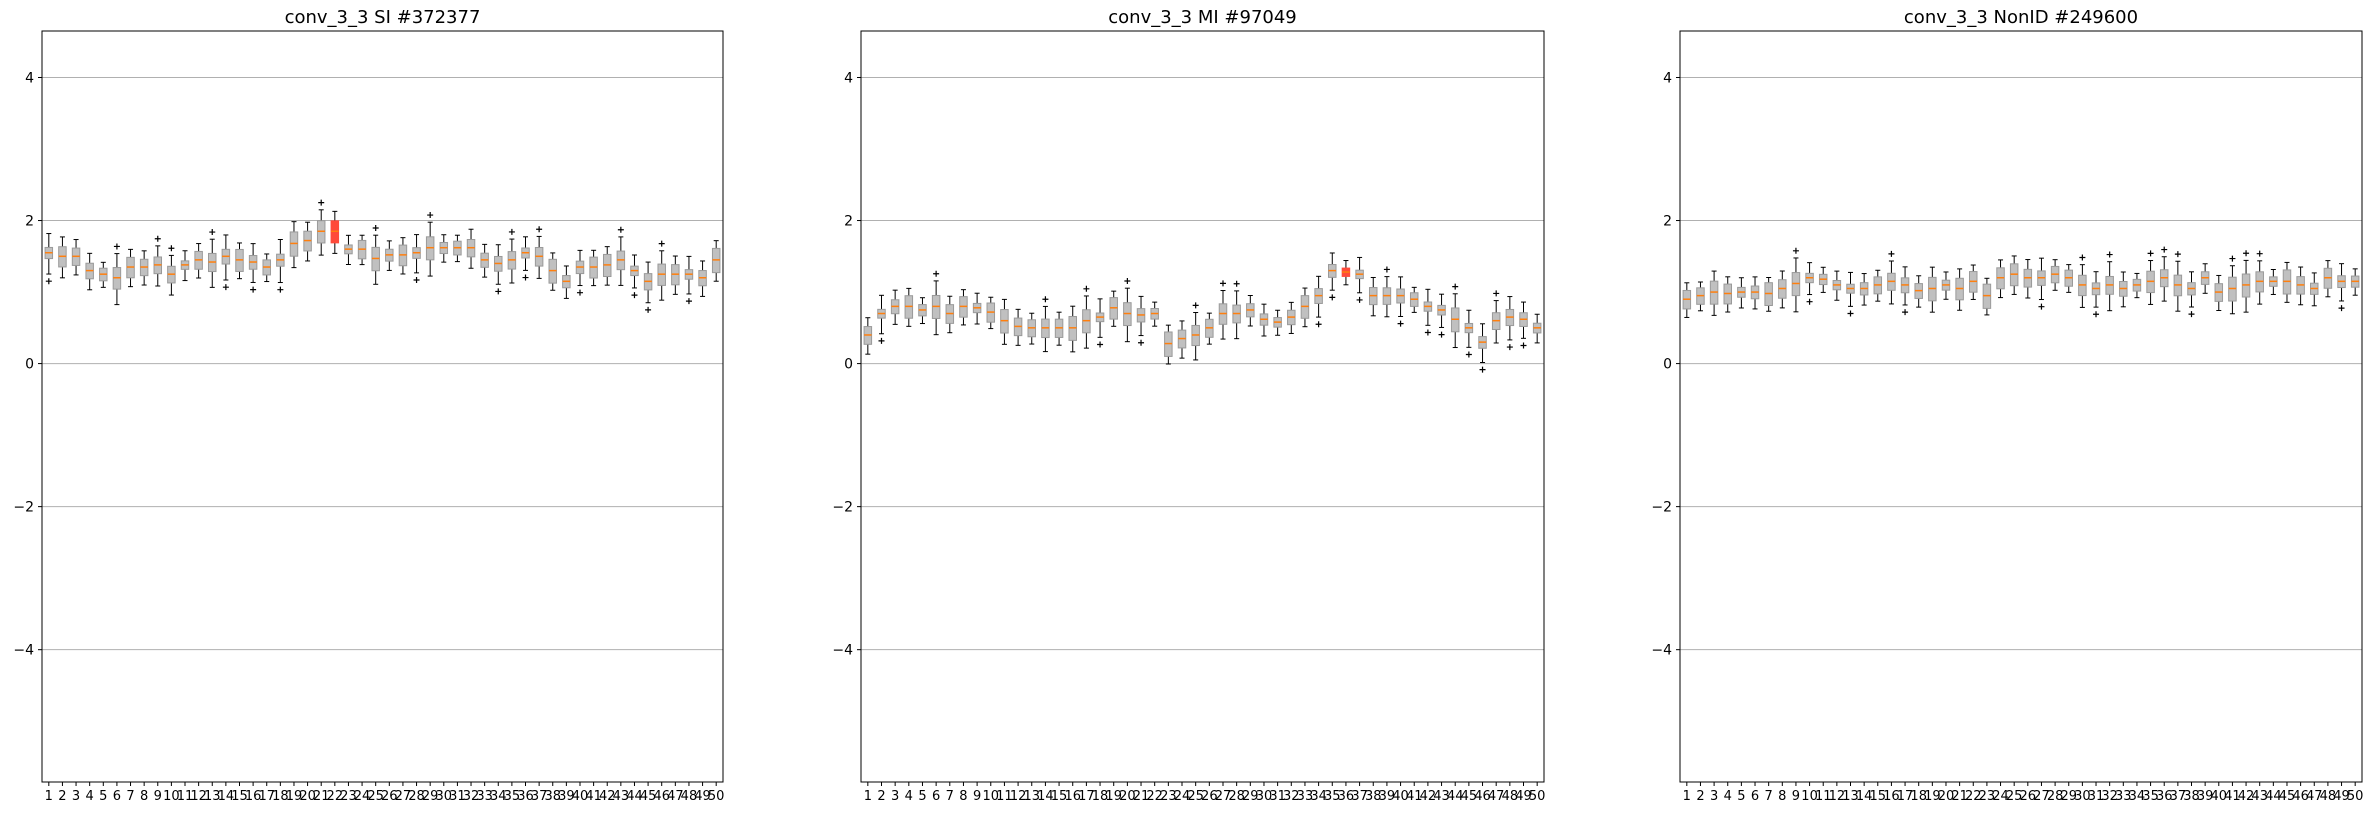 The height and width of the screenshot is (820, 2377). I want to click on chart-title: conv_3_3 NonID #249600, so click(2021, 17).